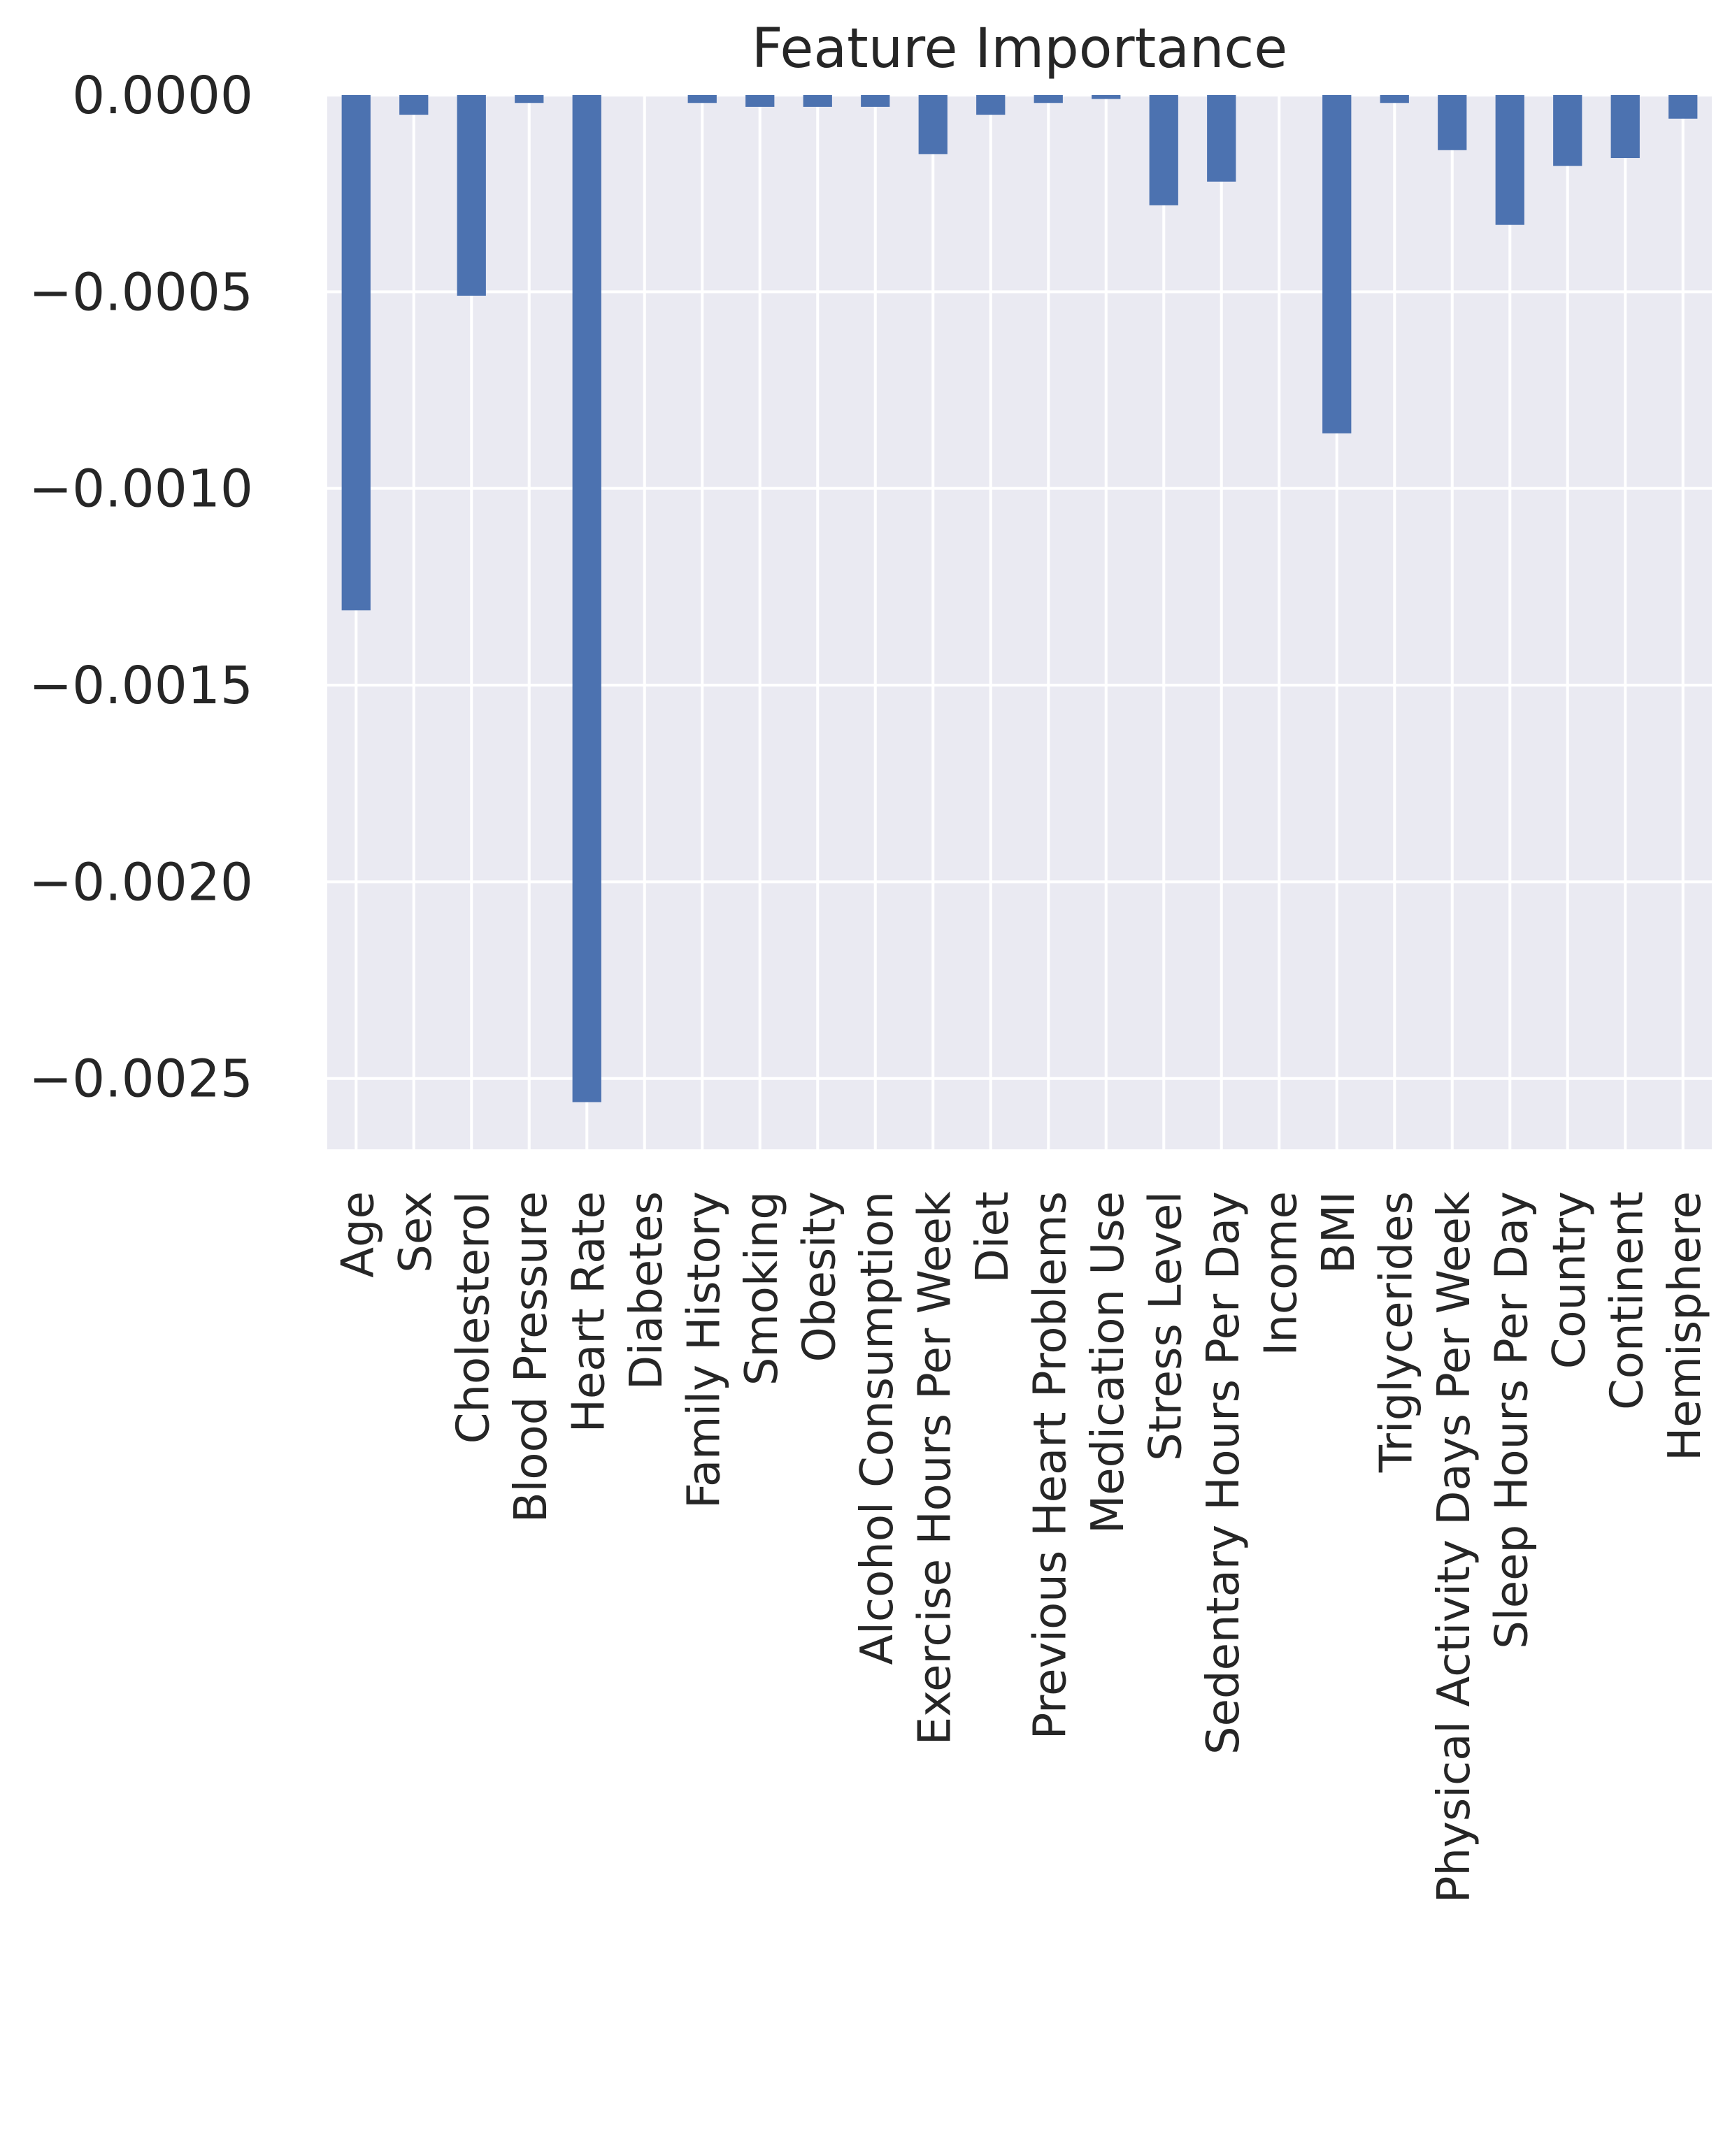 This screenshot has width=1730, height=2156. Describe the element at coordinates (471, 195) in the screenshot. I see `bar-cholesterol` at that location.